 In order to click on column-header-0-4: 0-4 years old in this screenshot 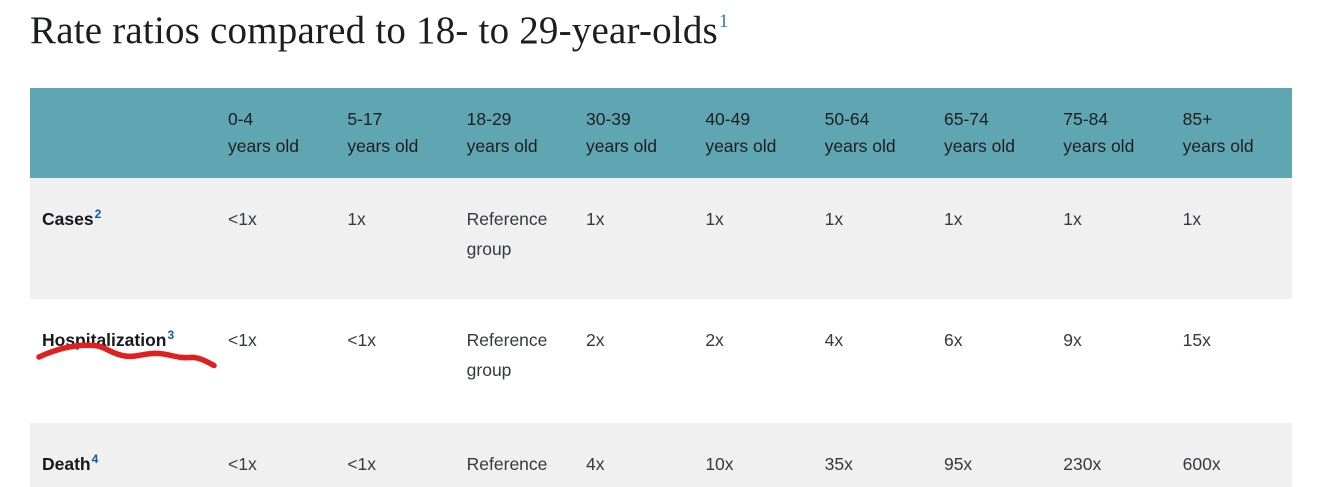, I will do `click(277, 133)`.